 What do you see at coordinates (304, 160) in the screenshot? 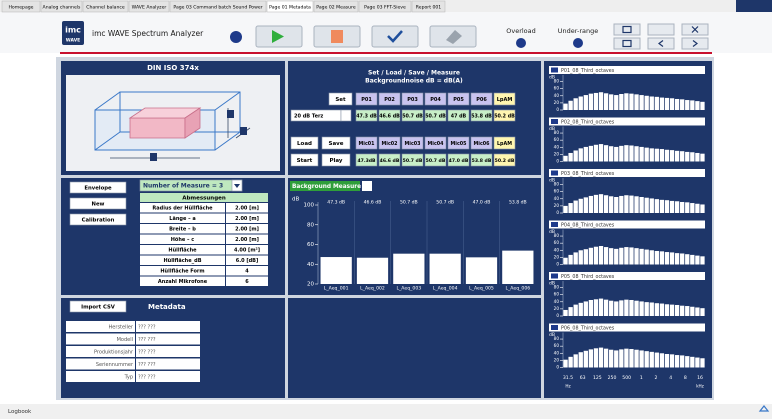
I see `start-button` at bounding box center [304, 160].